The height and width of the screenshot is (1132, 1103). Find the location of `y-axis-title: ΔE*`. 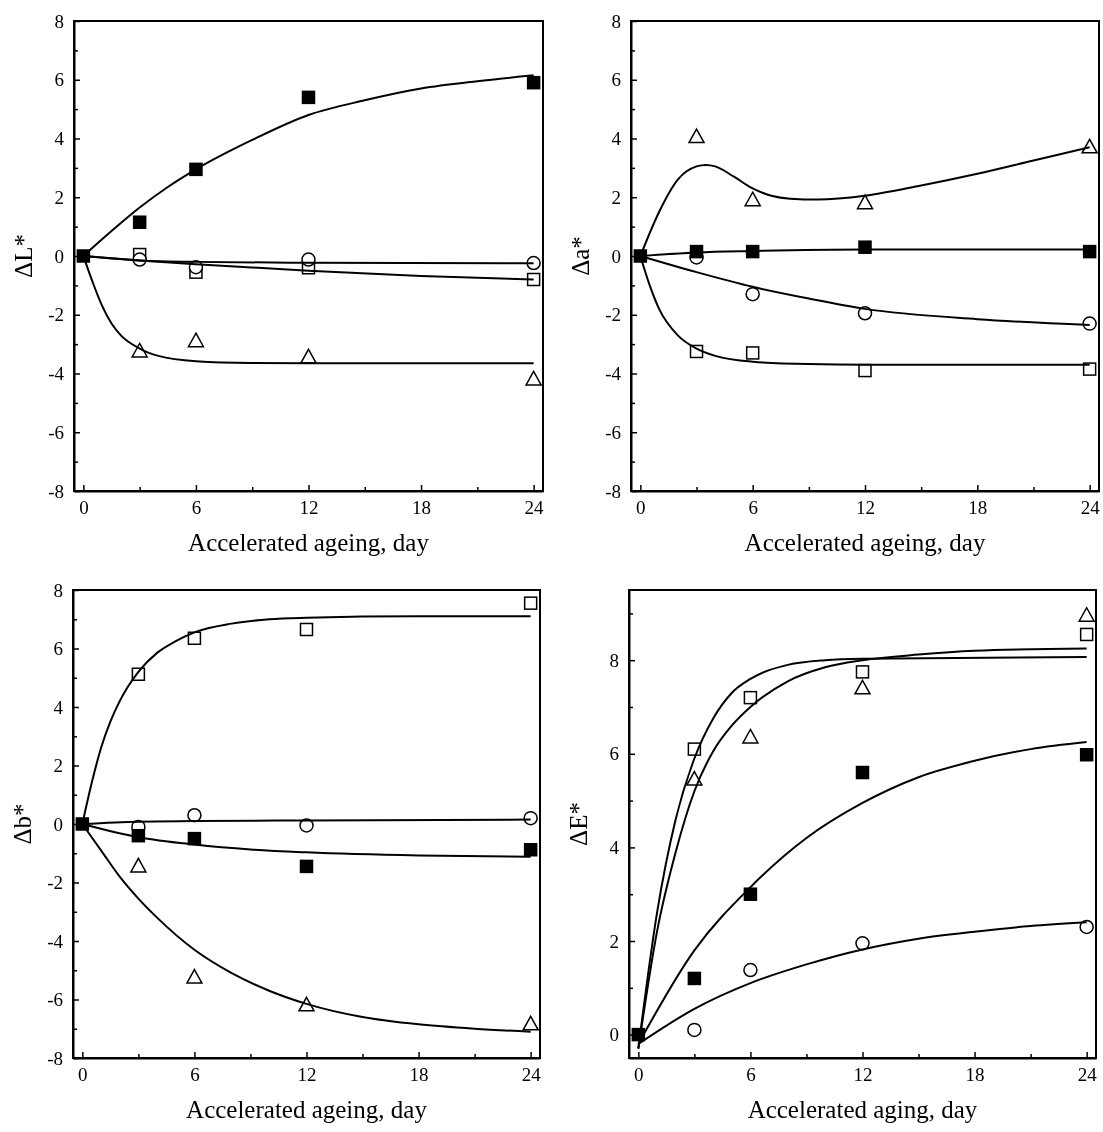

y-axis-title: ΔE* is located at coordinates (578, 824).